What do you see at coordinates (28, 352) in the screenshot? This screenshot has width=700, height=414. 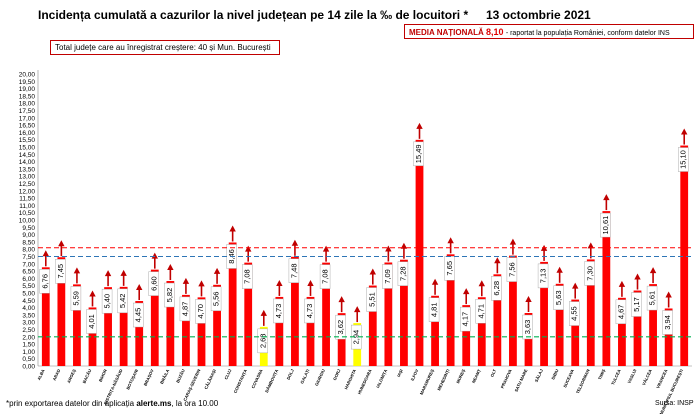 I see `y-tick-label: 1,00` at bounding box center [28, 352].